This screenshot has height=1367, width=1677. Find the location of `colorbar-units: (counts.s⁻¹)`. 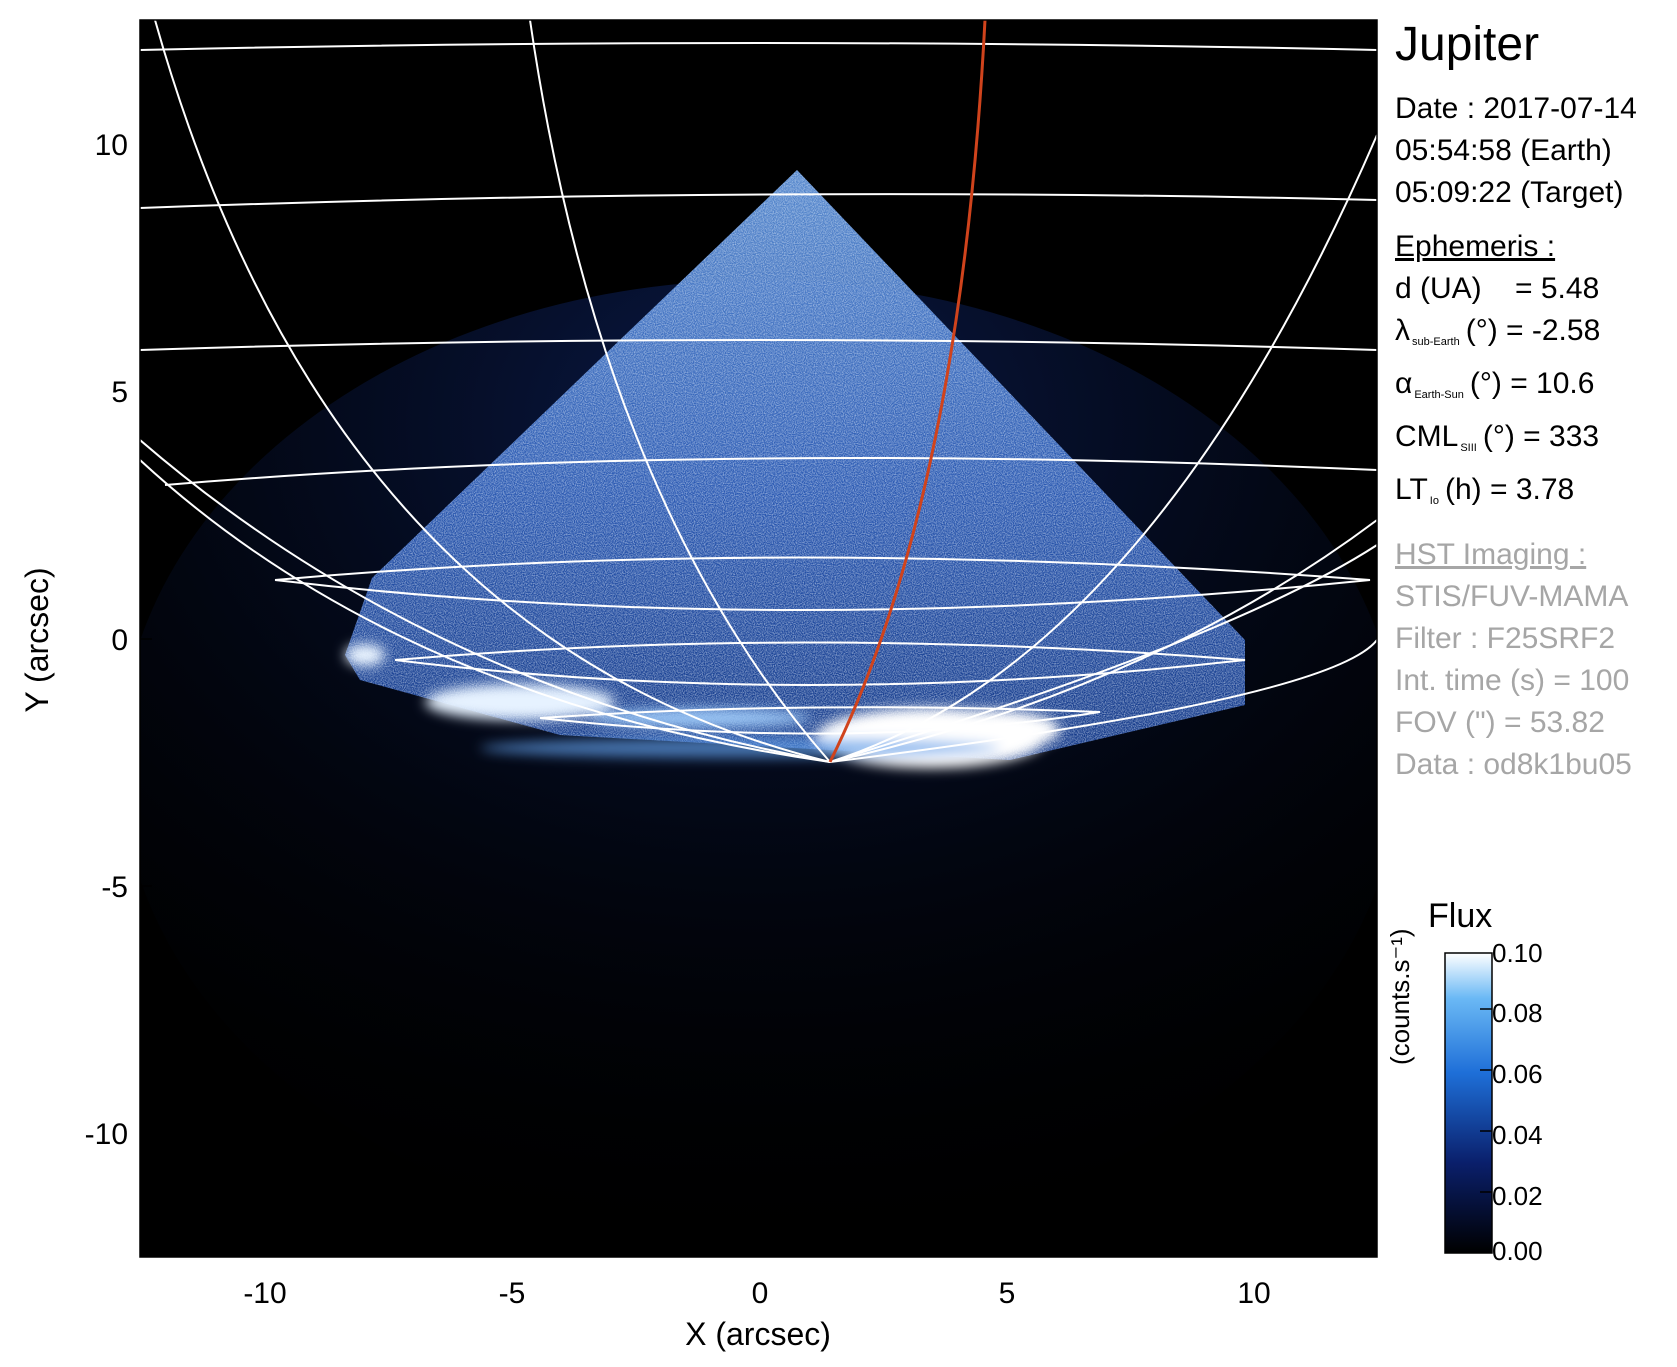

colorbar-units: (counts.s⁻¹) is located at coordinates (1400, 996).